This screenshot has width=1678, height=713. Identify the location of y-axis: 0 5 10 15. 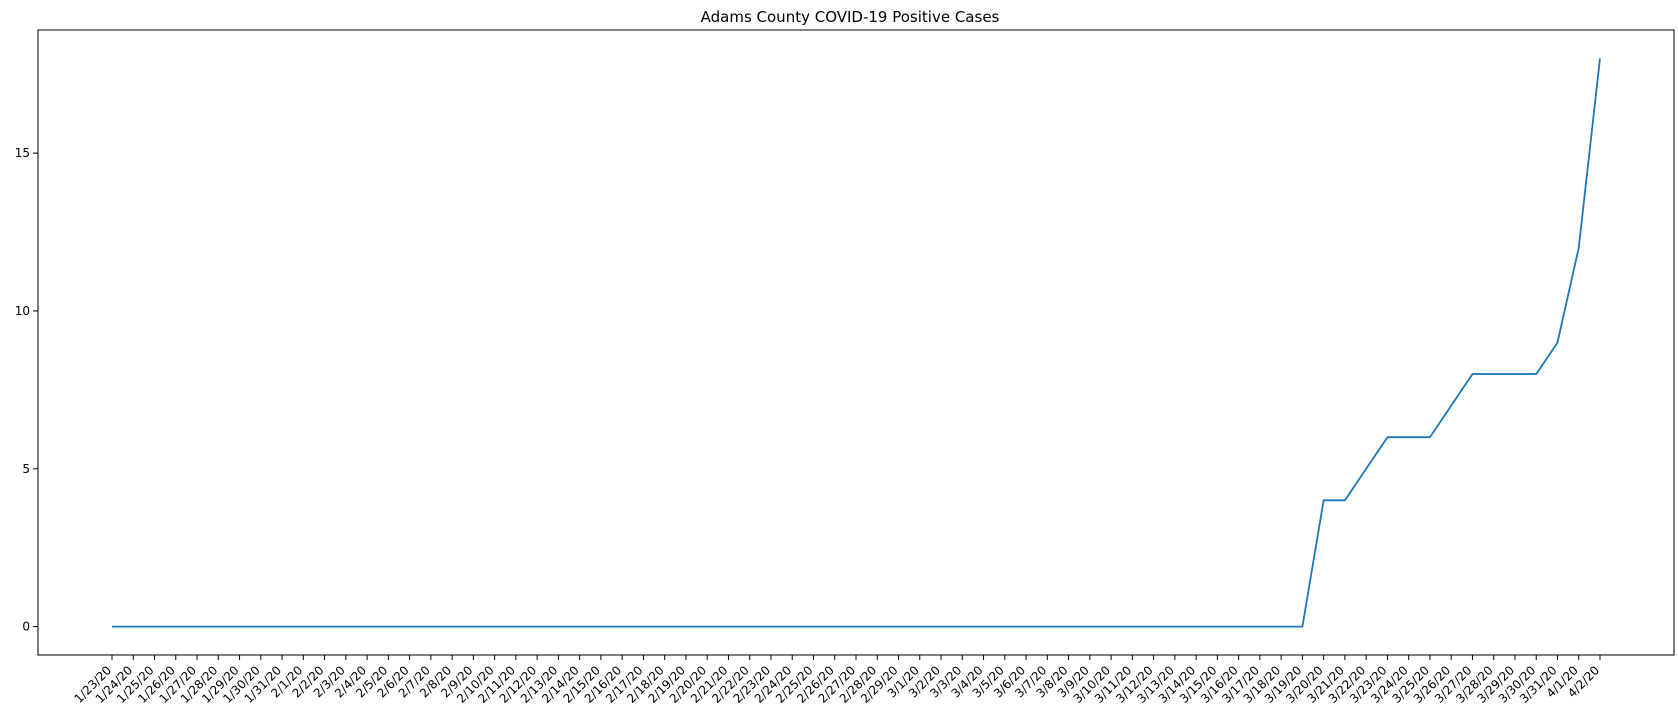
(26, 390).